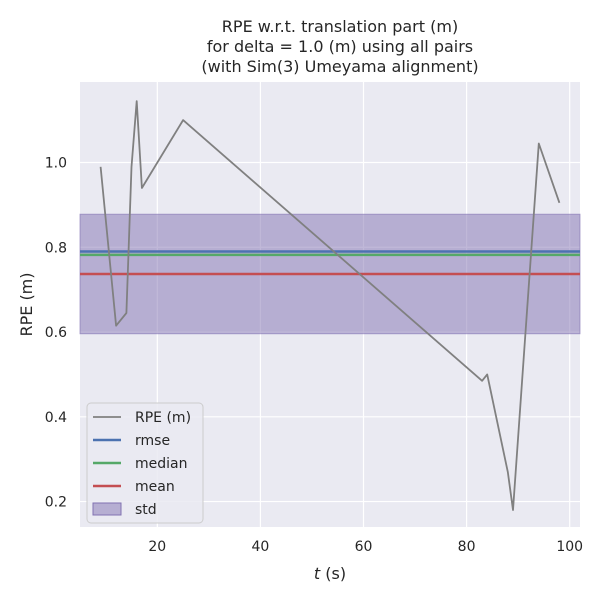 The height and width of the screenshot is (600, 600). I want to click on legend-label: median, so click(161, 464).